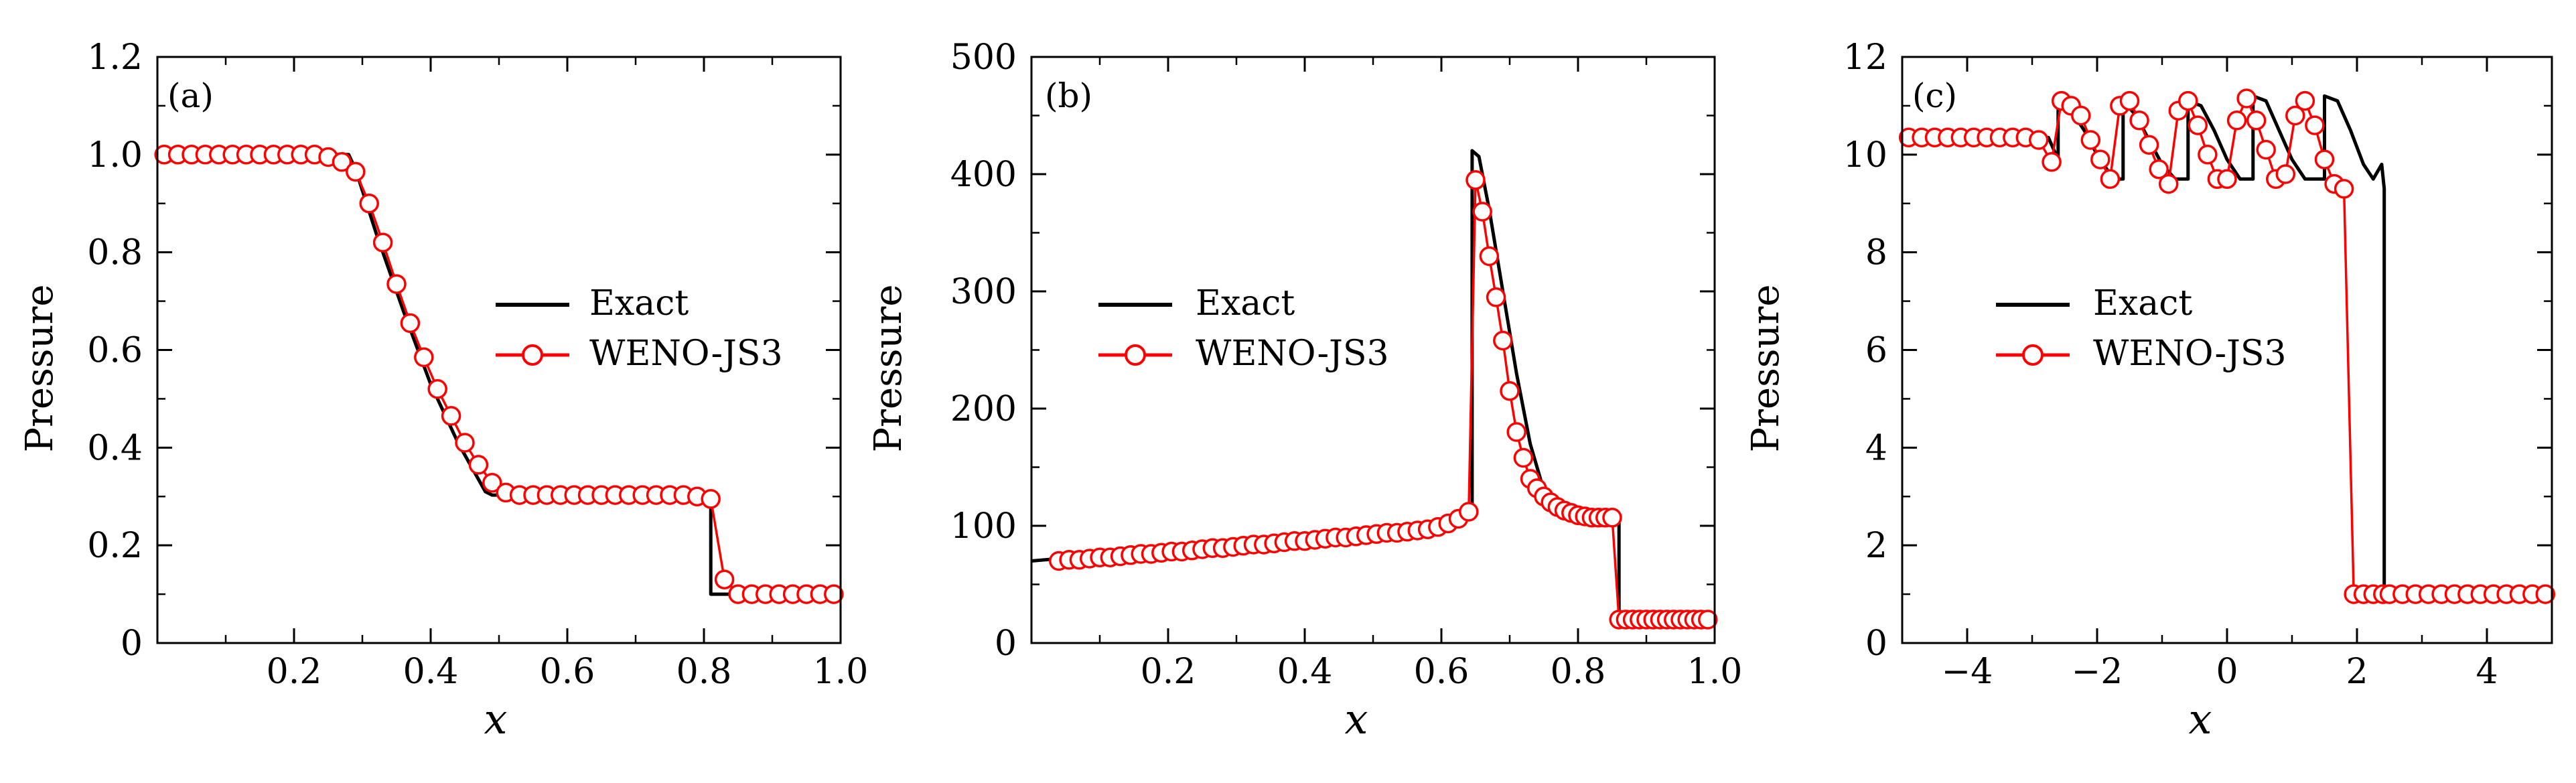 Image resolution: width=2576 pixels, height=783 pixels. What do you see at coordinates (983, 409) in the screenshot?
I see `panel-b-ytick-label: 200` at bounding box center [983, 409].